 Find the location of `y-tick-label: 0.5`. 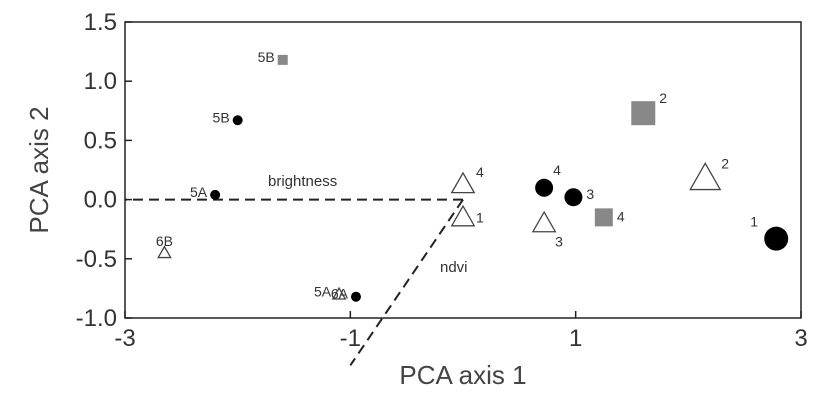

y-tick-label: 0.5 is located at coordinates (100, 140).